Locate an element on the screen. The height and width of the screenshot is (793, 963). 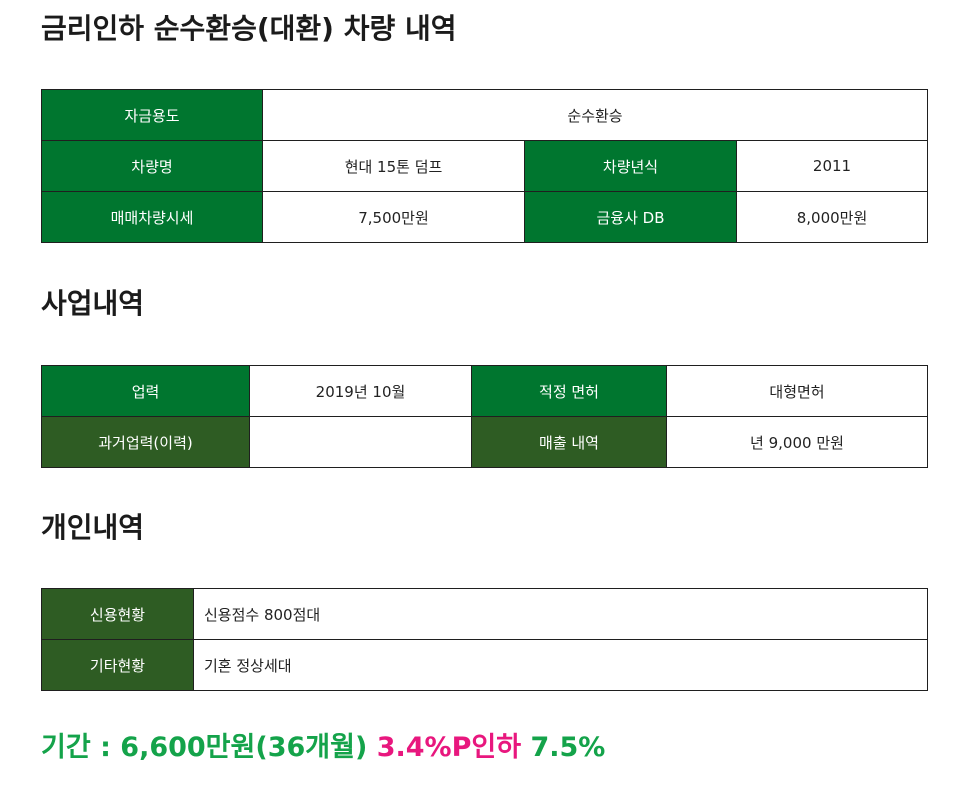
personal-section-title: 개인내역 is located at coordinates (93, 527).